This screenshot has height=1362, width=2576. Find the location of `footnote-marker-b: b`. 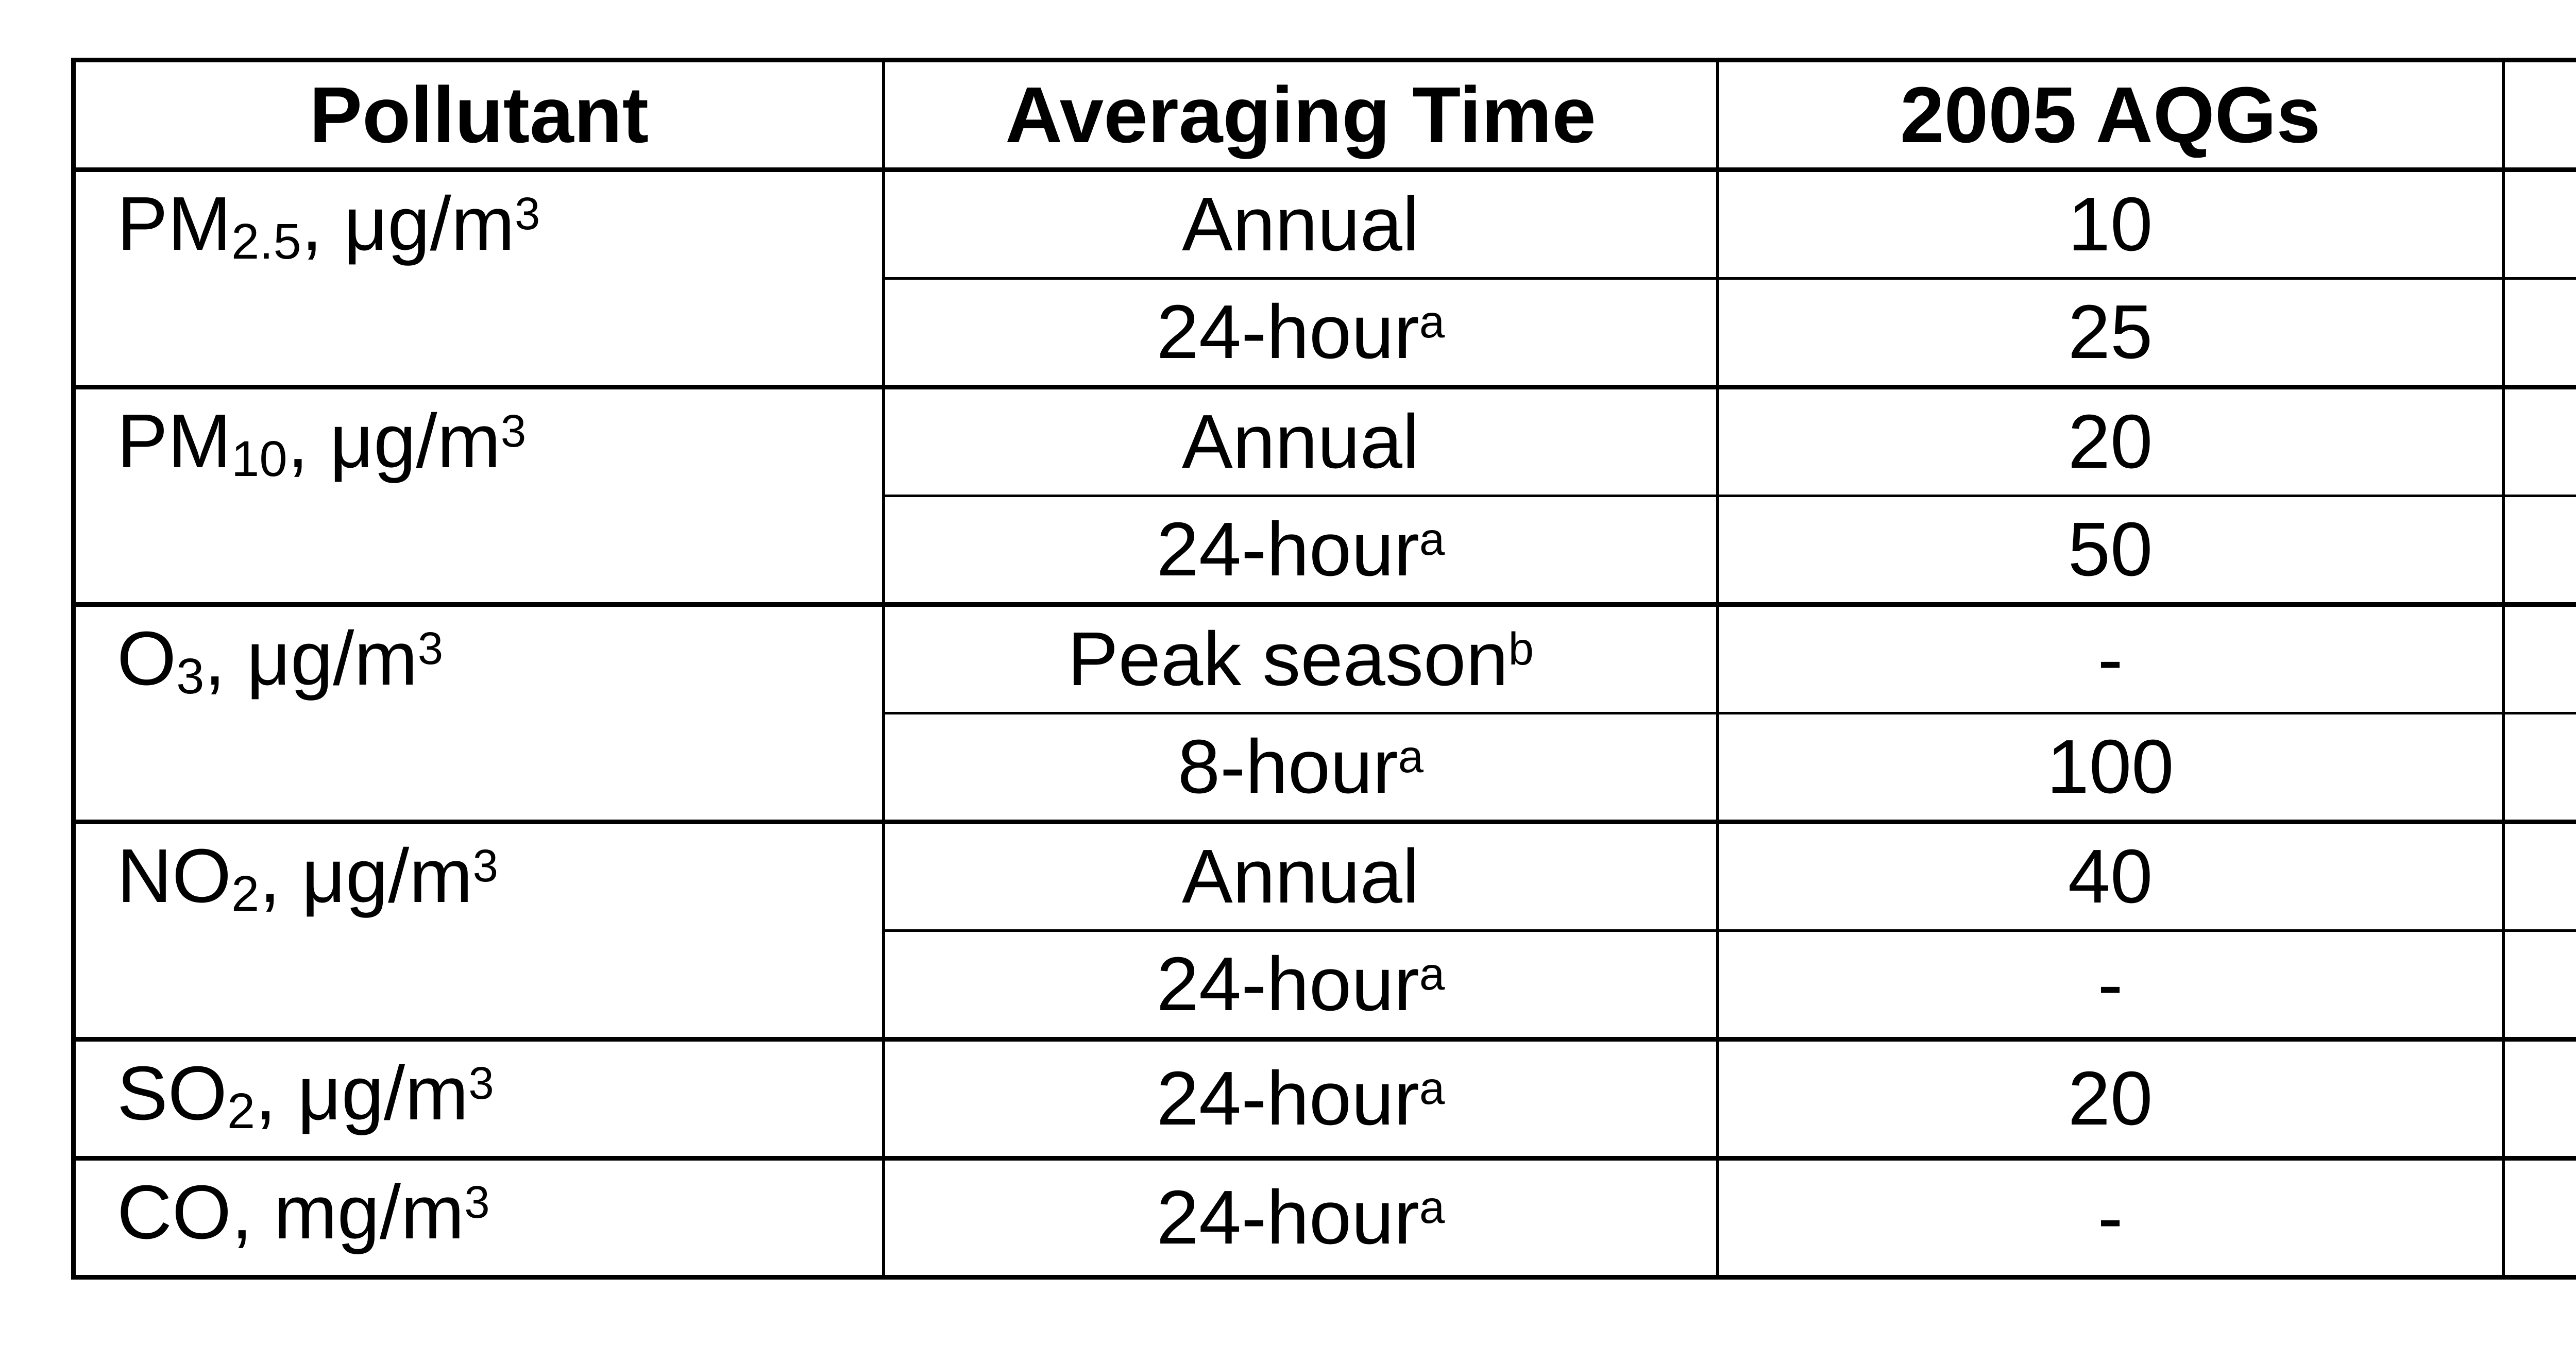

footnote-marker-b: b is located at coordinates (1521, 649).